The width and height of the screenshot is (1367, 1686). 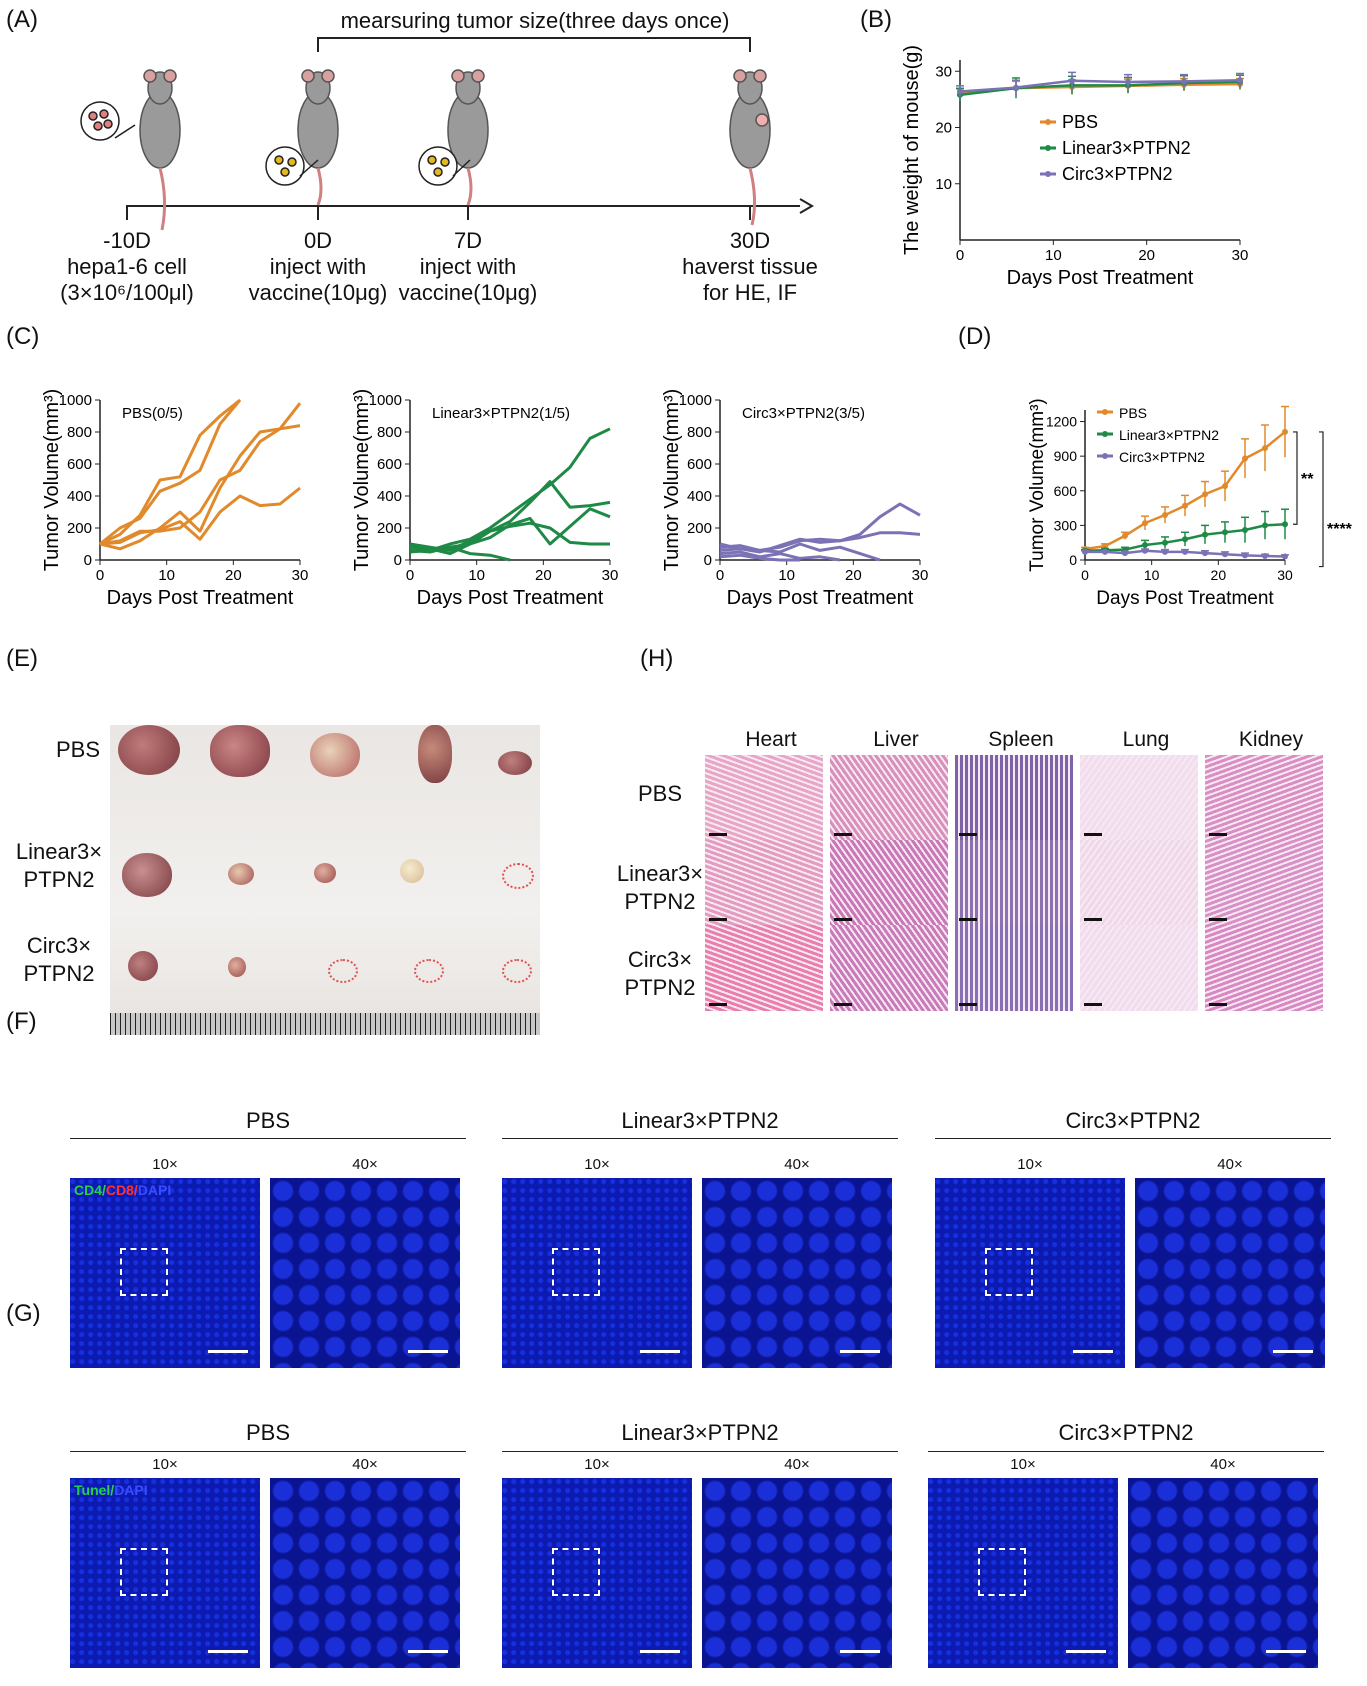 I want to click on panel-label-a: (A), so click(x=22, y=19).